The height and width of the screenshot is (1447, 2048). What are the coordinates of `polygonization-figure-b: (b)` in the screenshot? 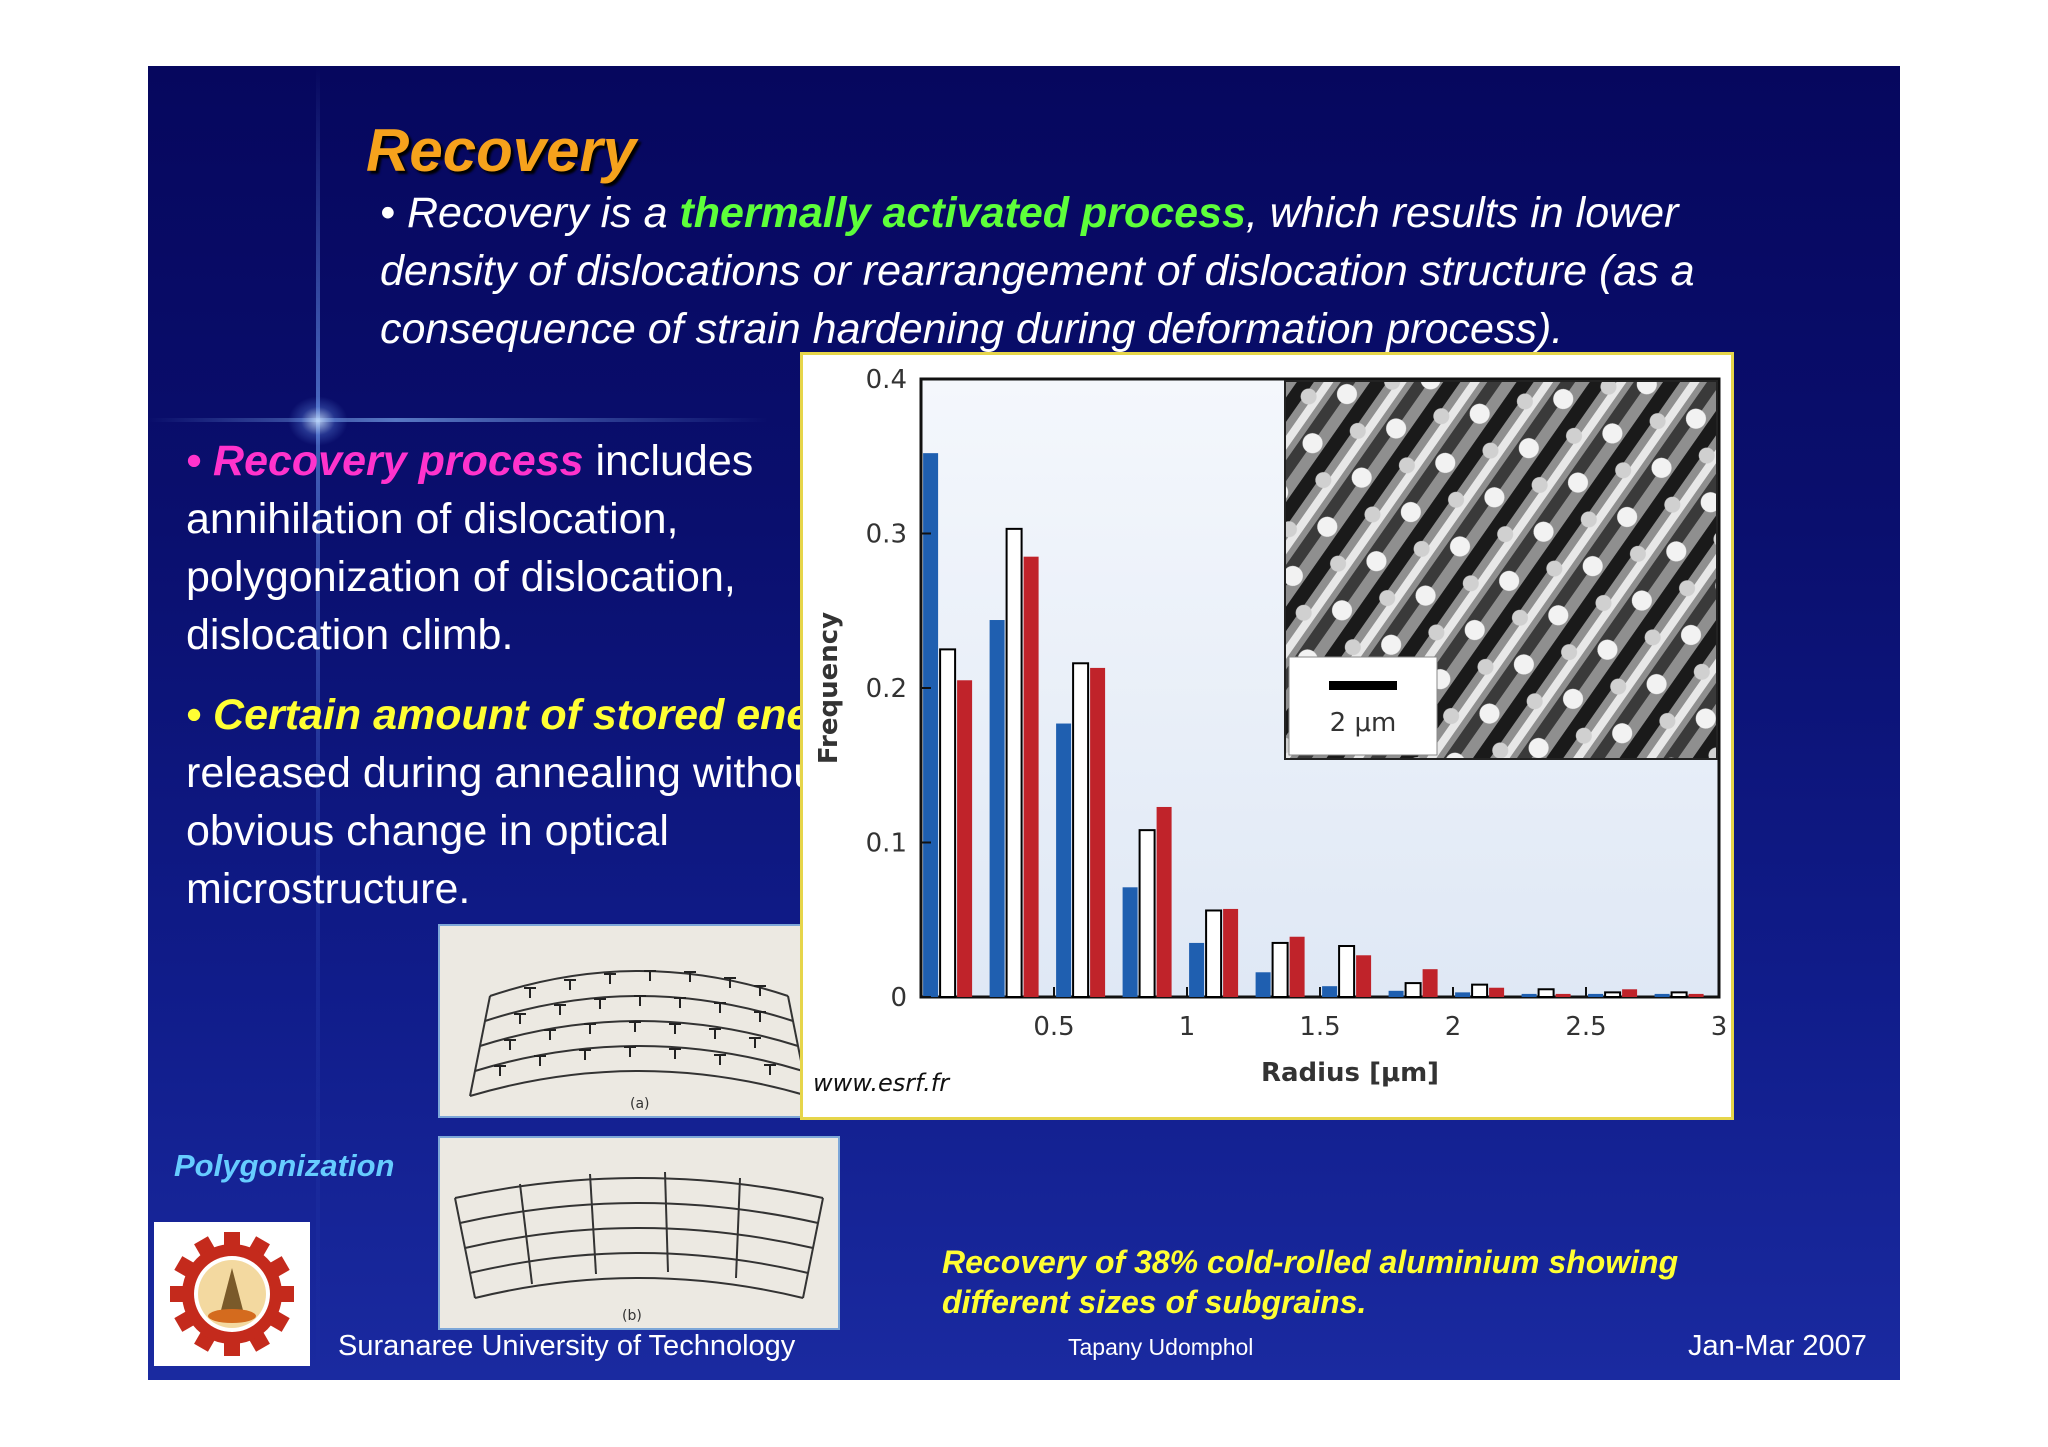 It's located at (639, 1233).